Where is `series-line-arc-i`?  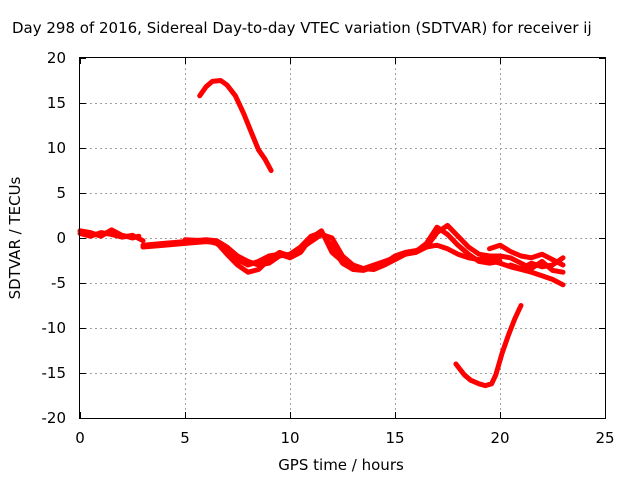 series-line-arc-i is located at coordinates (526, 255).